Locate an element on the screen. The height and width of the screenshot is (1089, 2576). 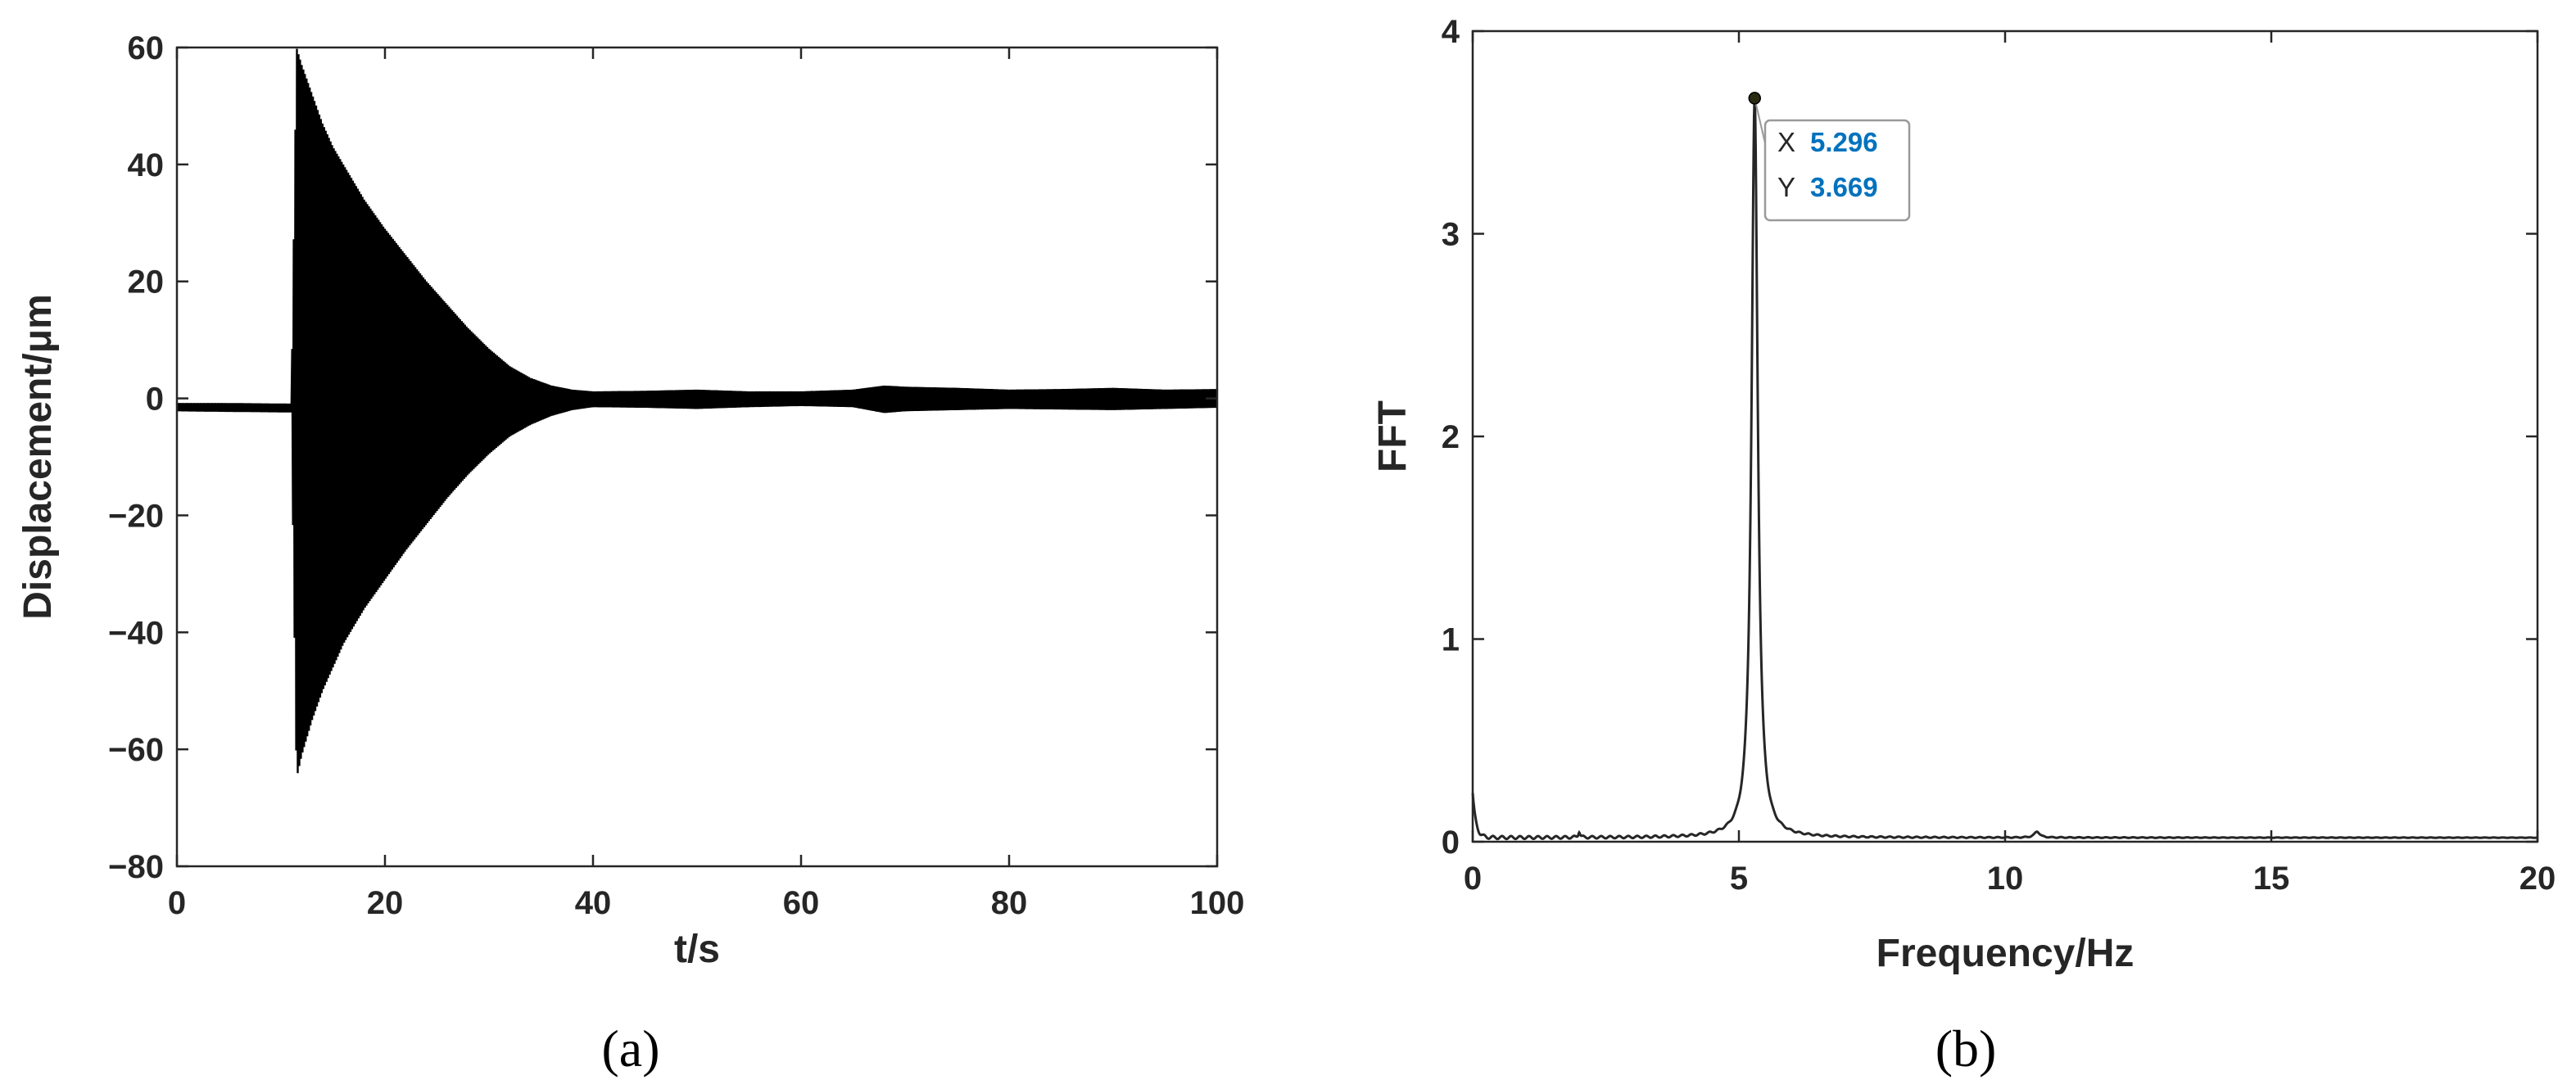
datatip-x-value: 5.296 is located at coordinates (1844, 142).